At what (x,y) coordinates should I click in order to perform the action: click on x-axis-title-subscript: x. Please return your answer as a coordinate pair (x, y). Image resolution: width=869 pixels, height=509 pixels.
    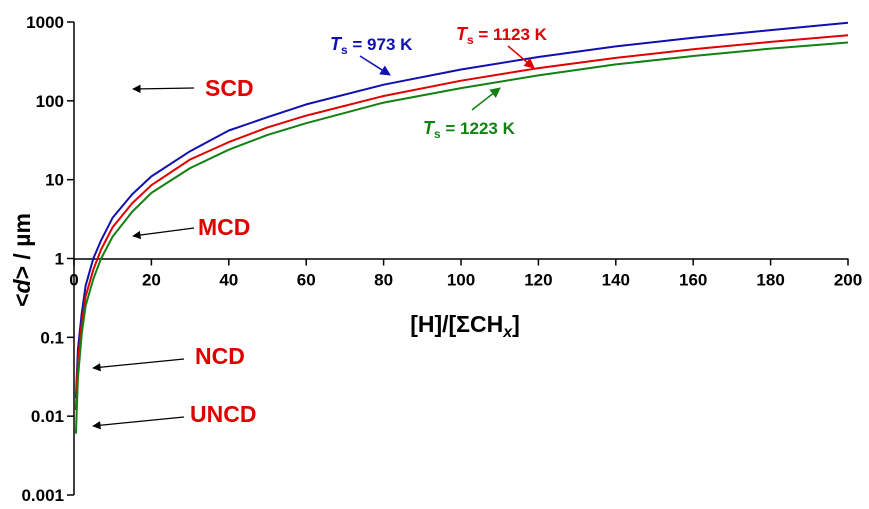
    Looking at the image, I should click on (507, 332).